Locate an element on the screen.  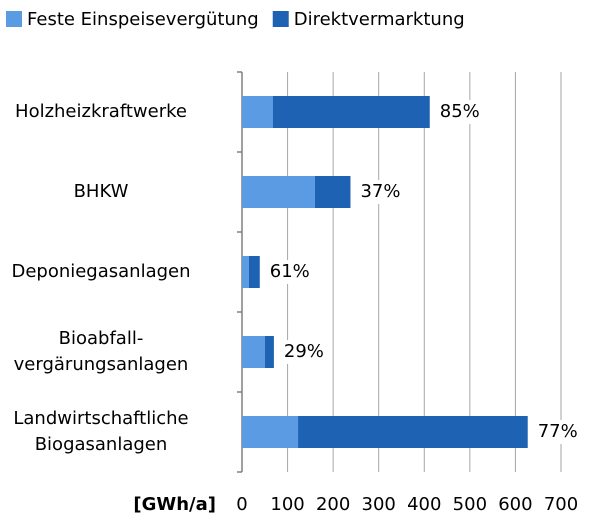
x-tick-label: 400 is located at coordinates (424, 504).